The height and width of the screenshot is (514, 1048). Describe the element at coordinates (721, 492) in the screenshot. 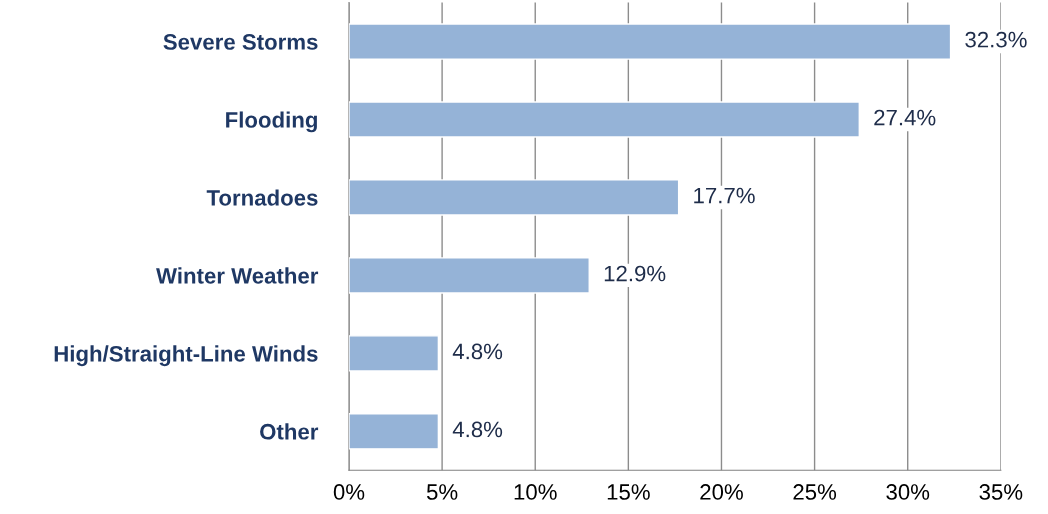

I see `x-tick-label: 20%` at that location.